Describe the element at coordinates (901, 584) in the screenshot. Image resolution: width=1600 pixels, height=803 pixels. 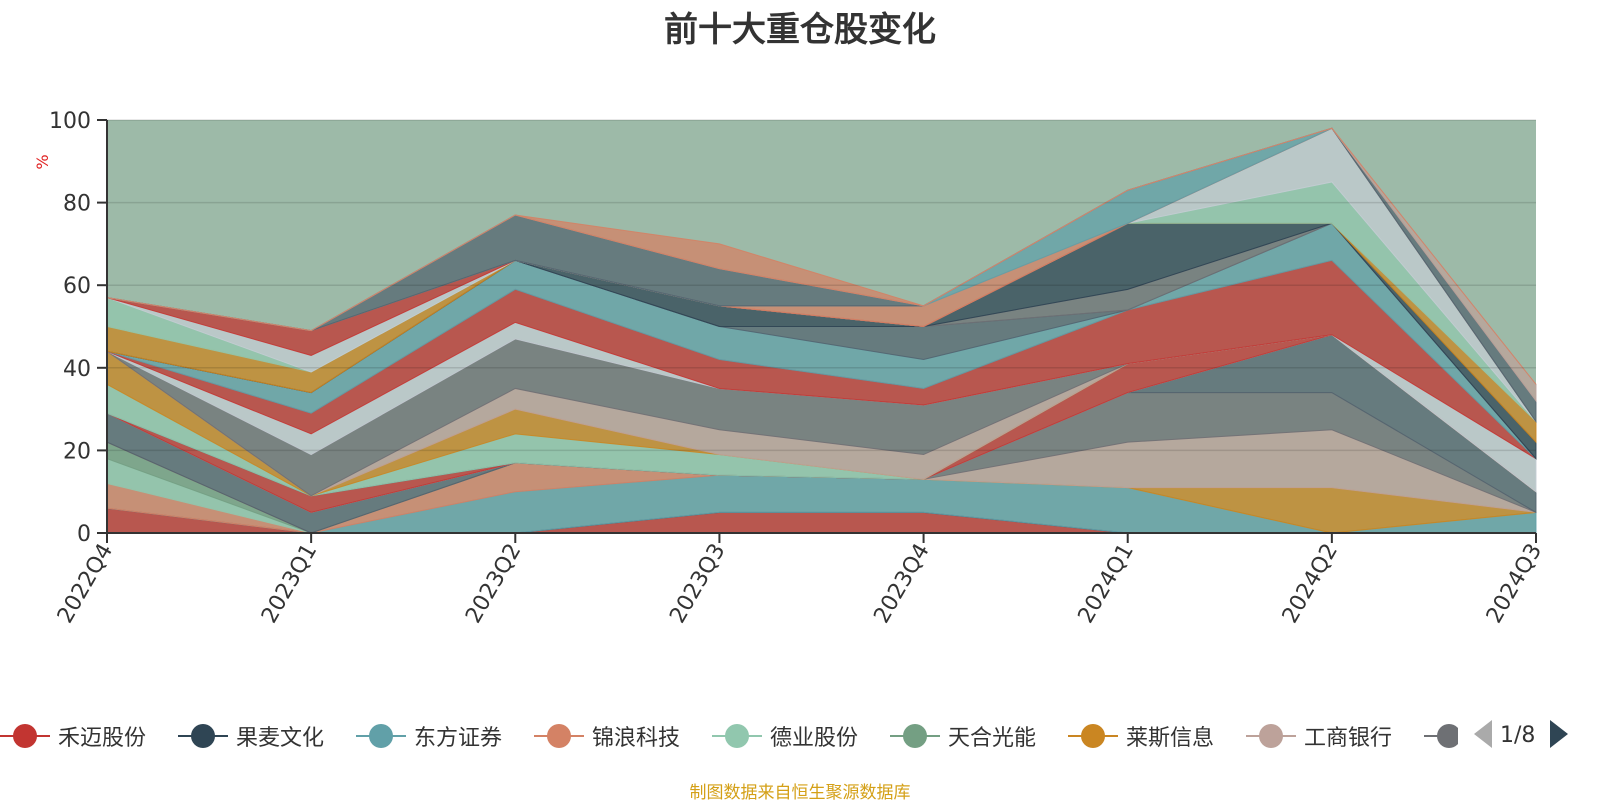
I see `x-tick-label: 2023Q4` at that location.